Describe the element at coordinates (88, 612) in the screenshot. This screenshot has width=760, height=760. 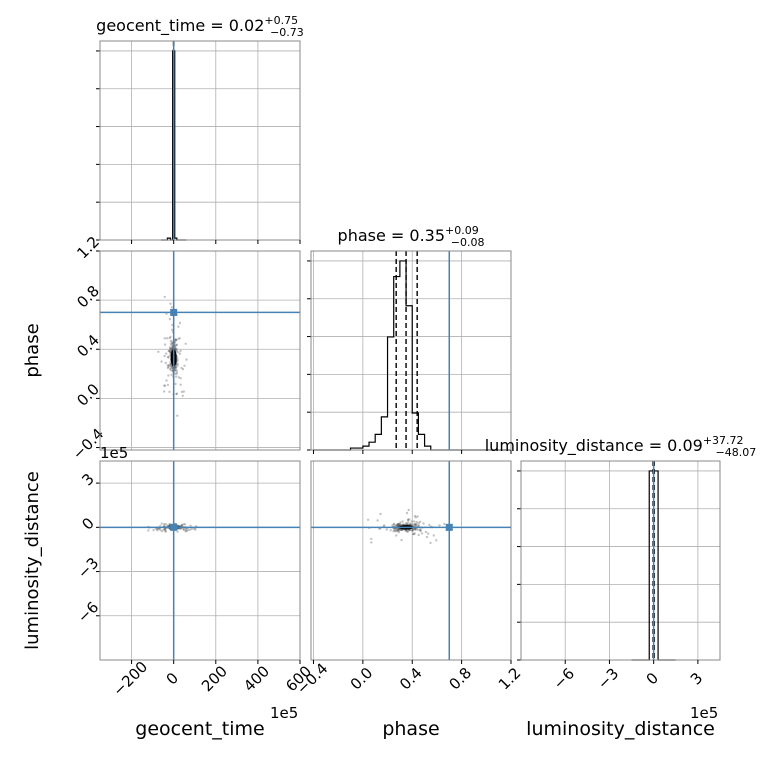
I see `y-tick-label: −6` at that location.